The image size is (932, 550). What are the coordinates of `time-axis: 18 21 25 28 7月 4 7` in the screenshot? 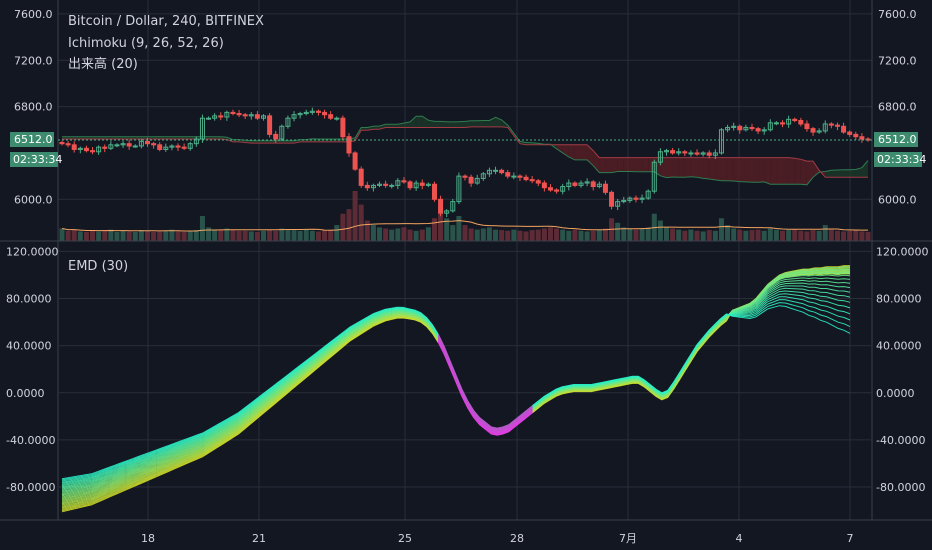 It's located at (497, 538).